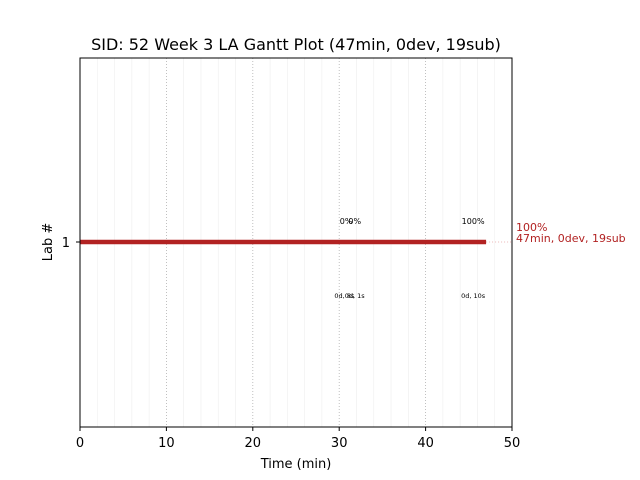 The image size is (640, 480). Describe the element at coordinates (571, 238) in the screenshot. I see `bar-end-summary-label: 47min, 0dev, 19sub` at that location.